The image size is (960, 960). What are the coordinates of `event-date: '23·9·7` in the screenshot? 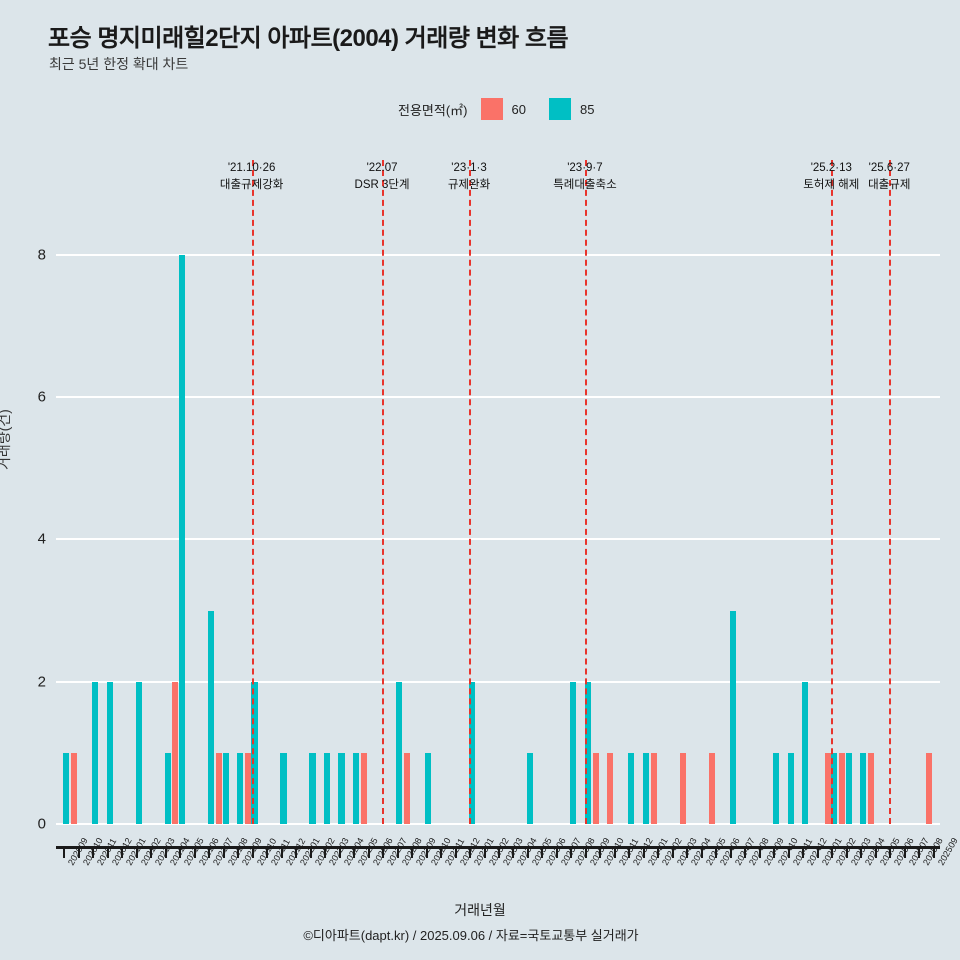 It's located at (585, 168).